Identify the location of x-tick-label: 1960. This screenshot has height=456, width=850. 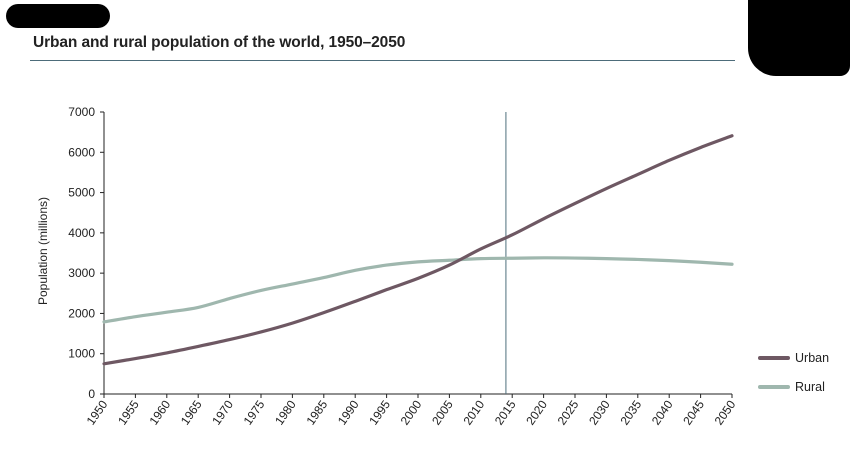
(159, 412).